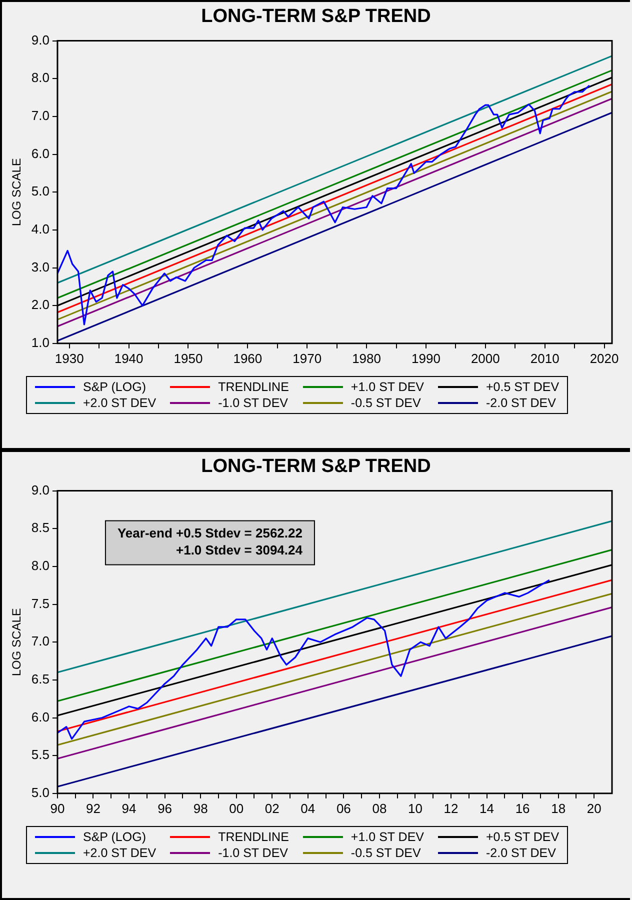 The height and width of the screenshot is (900, 632). What do you see at coordinates (200, 808) in the screenshot?
I see `x-tick-label: 98` at bounding box center [200, 808].